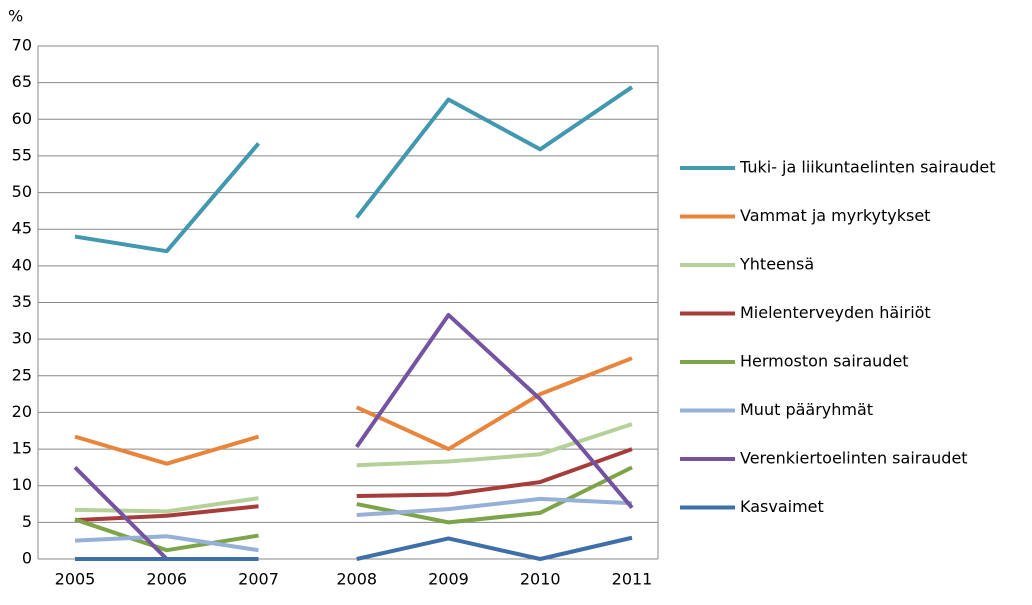 This screenshot has height=605, width=1032. Describe the element at coordinates (15, 16) in the screenshot. I see `y-axis-label: %` at that location.